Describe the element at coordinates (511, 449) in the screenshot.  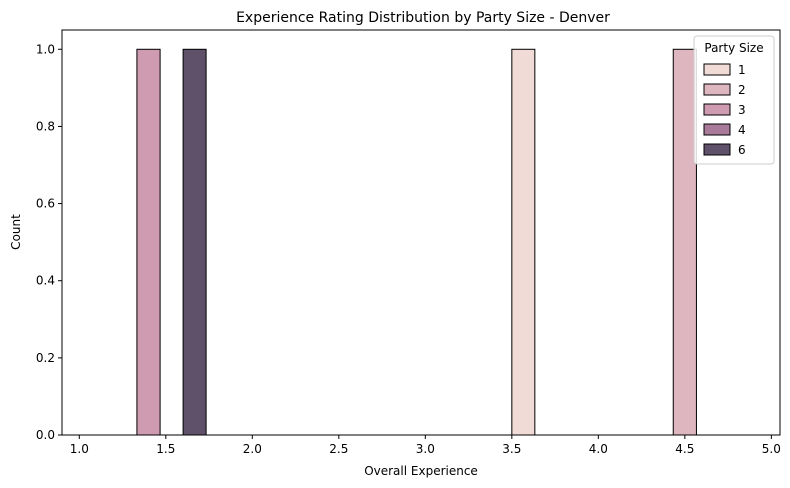
I see `x-tick-label: 3.5` at that location.